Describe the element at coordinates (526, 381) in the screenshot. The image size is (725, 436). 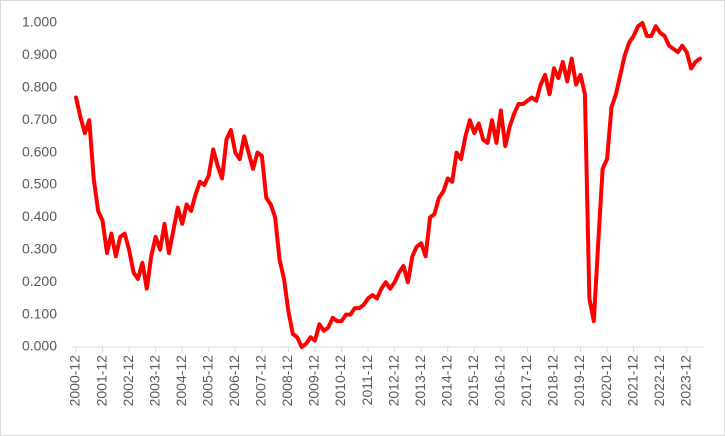
I see `x-tick-label: 2017-12` at that location.